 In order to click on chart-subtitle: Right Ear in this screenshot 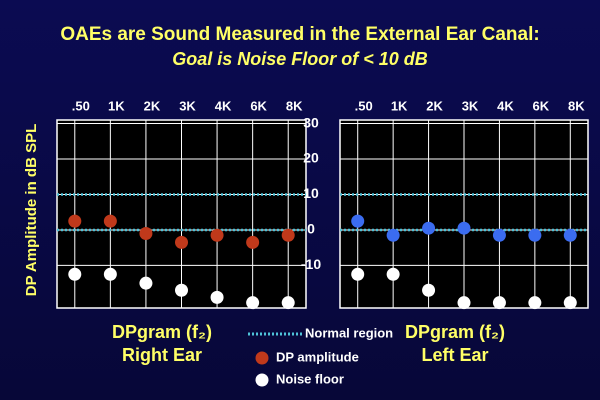, I will do `click(162, 355)`.